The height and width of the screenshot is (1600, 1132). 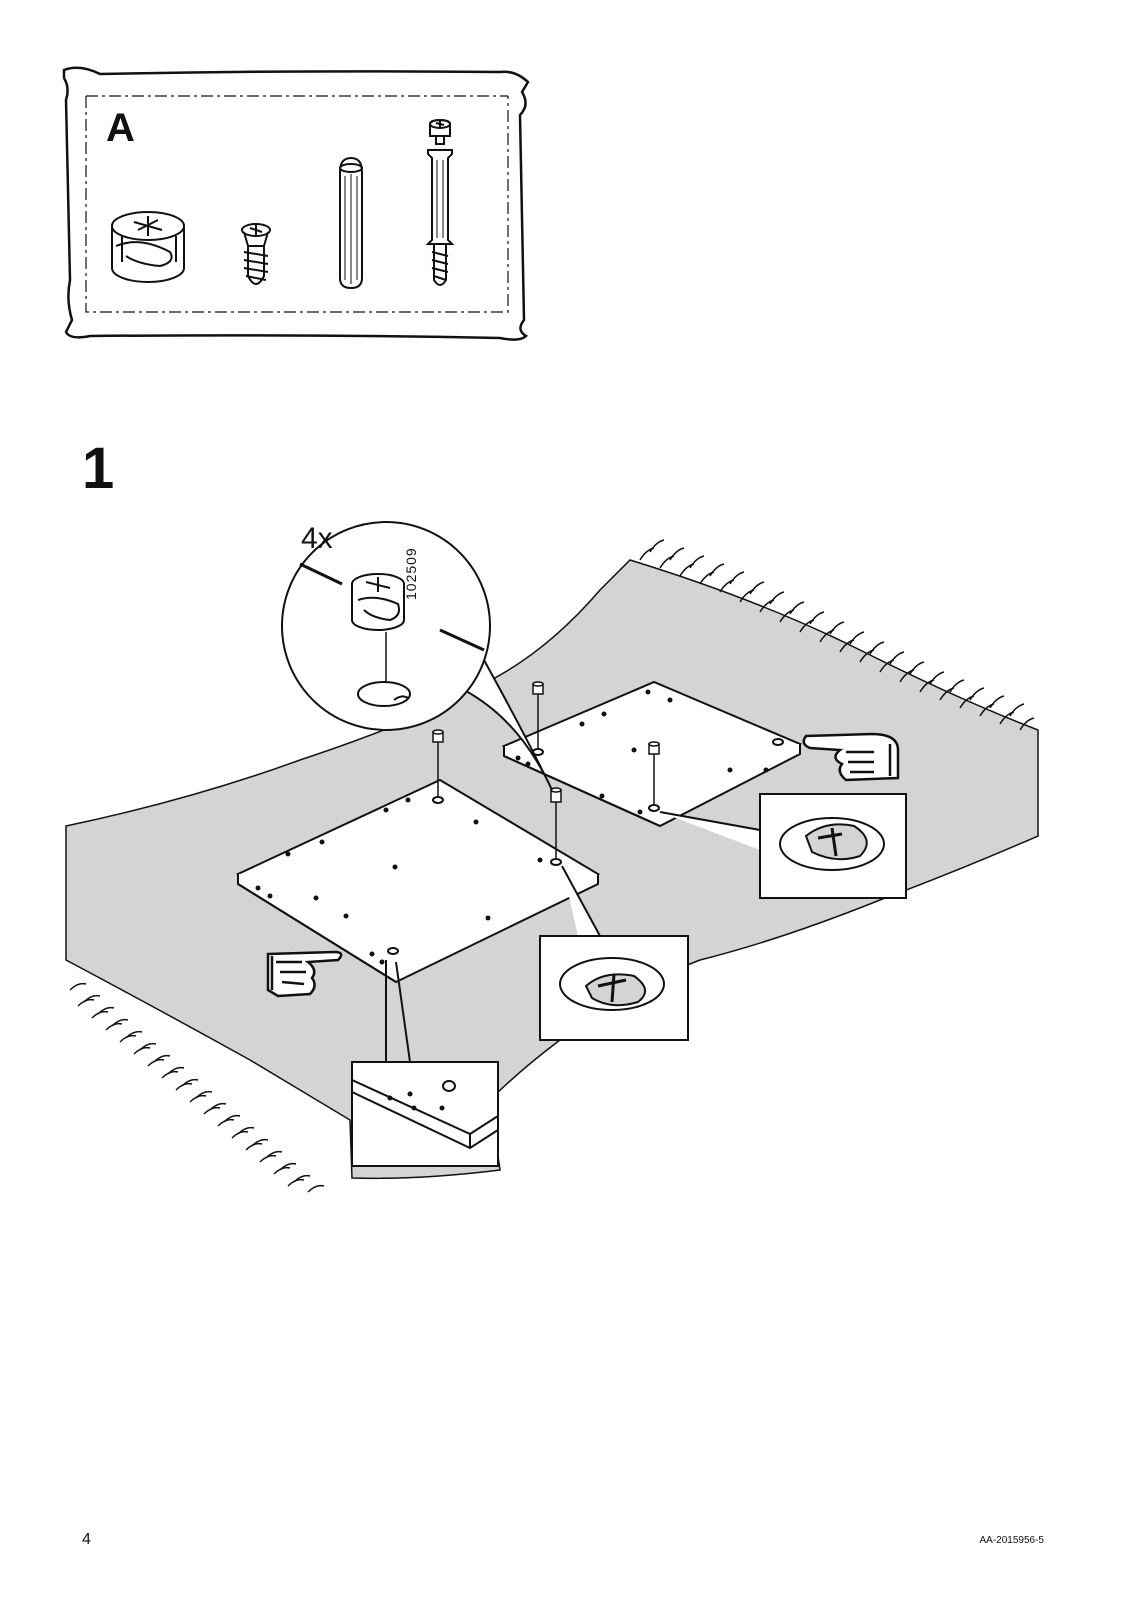 What do you see at coordinates (317, 538) in the screenshot?
I see `quantity-label: 4x` at bounding box center [317, 538].